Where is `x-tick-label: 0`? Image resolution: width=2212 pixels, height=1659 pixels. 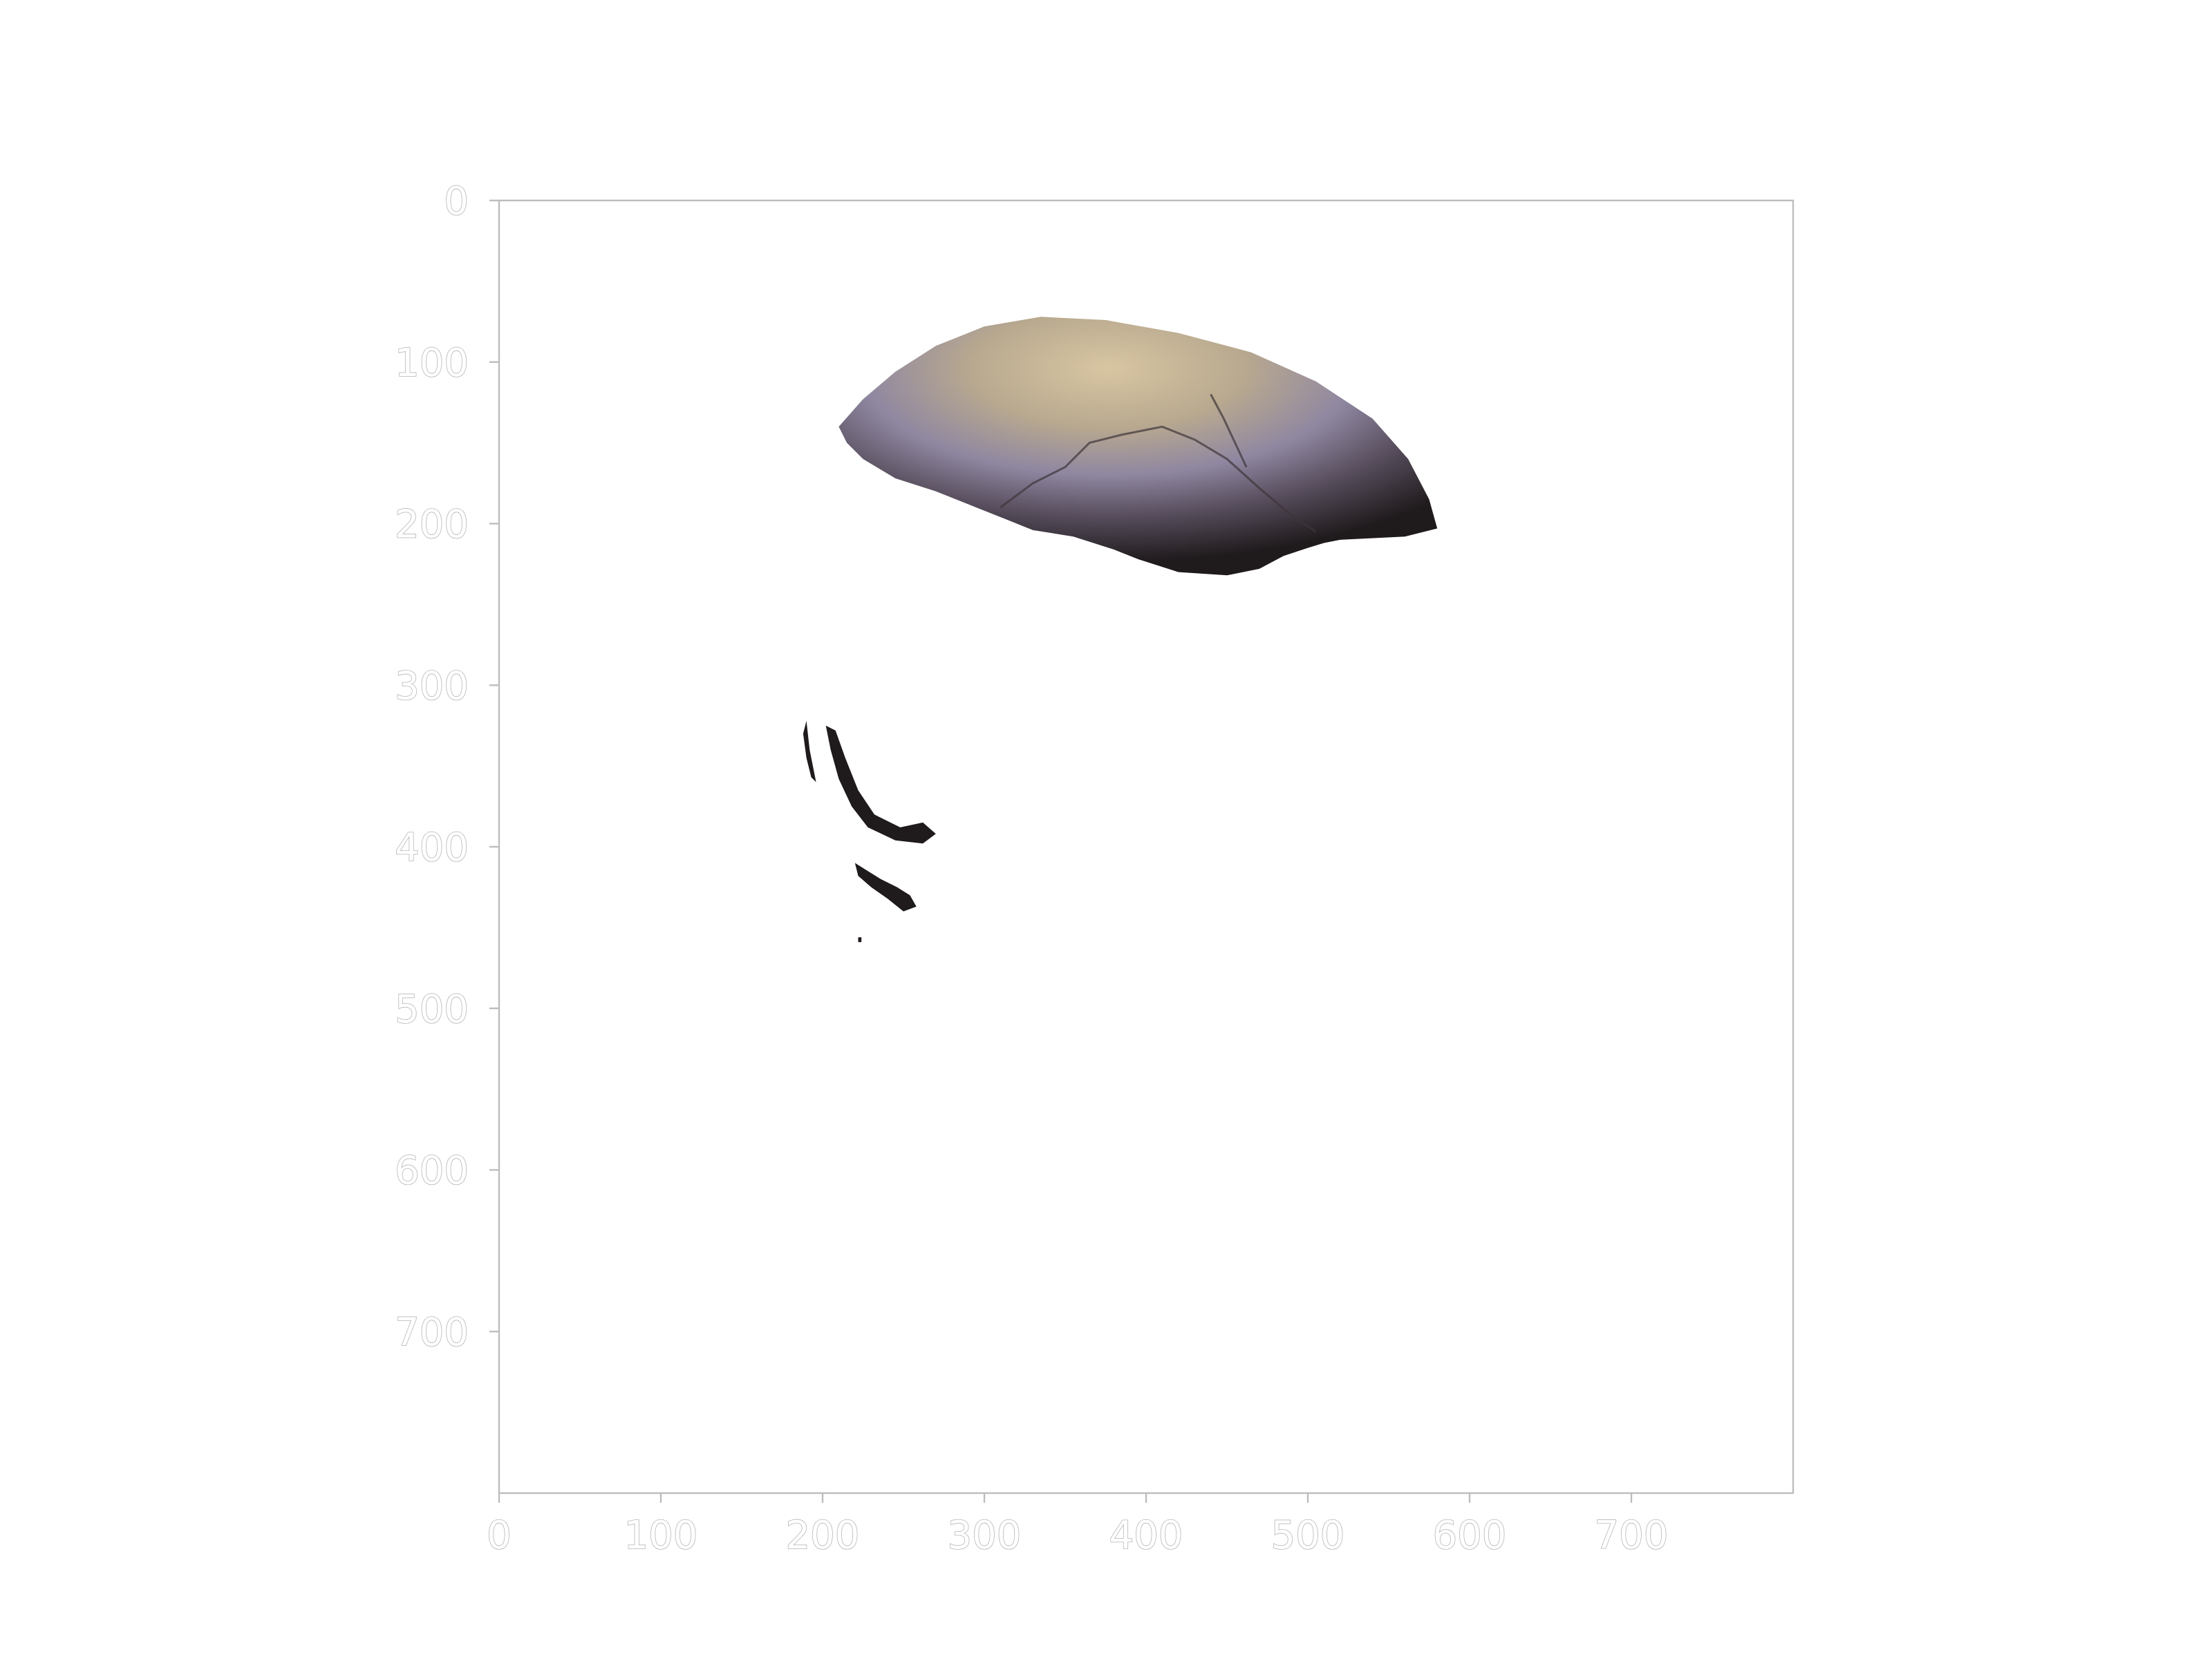
x-tick-label: 0 is located at coordinates (500, 1535).